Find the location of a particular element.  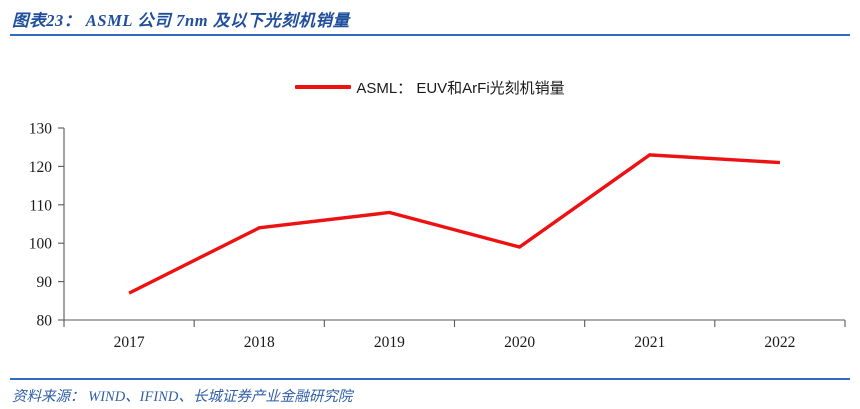

y-axis-tick-label: 90 is located at coordinates (45, 282).